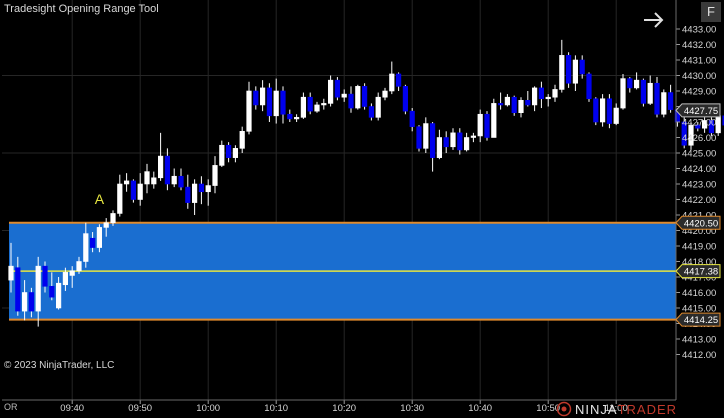 This screenshot has width=724, height=418. What do you see at coordinates (654, 20) in the screenshot?
I see `arrow-right-icon` at bounding box center [654, 20].